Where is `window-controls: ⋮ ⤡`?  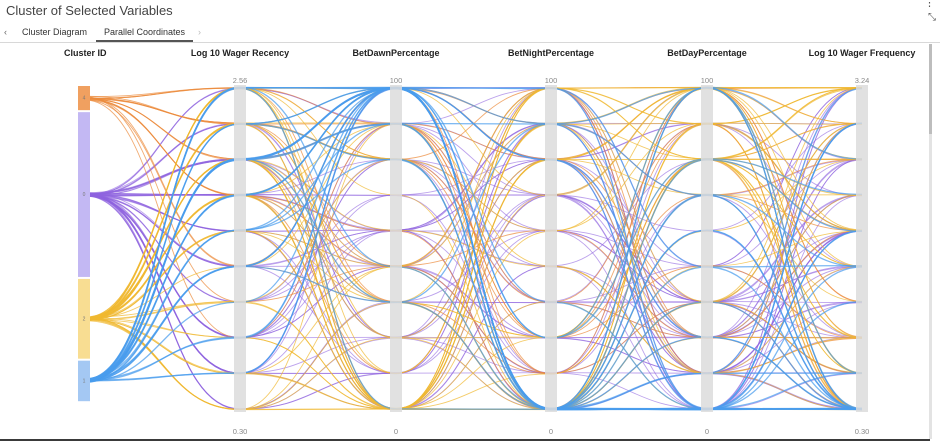
window-controls: ⋮ ⤡ is located at coordinates (930, 15).